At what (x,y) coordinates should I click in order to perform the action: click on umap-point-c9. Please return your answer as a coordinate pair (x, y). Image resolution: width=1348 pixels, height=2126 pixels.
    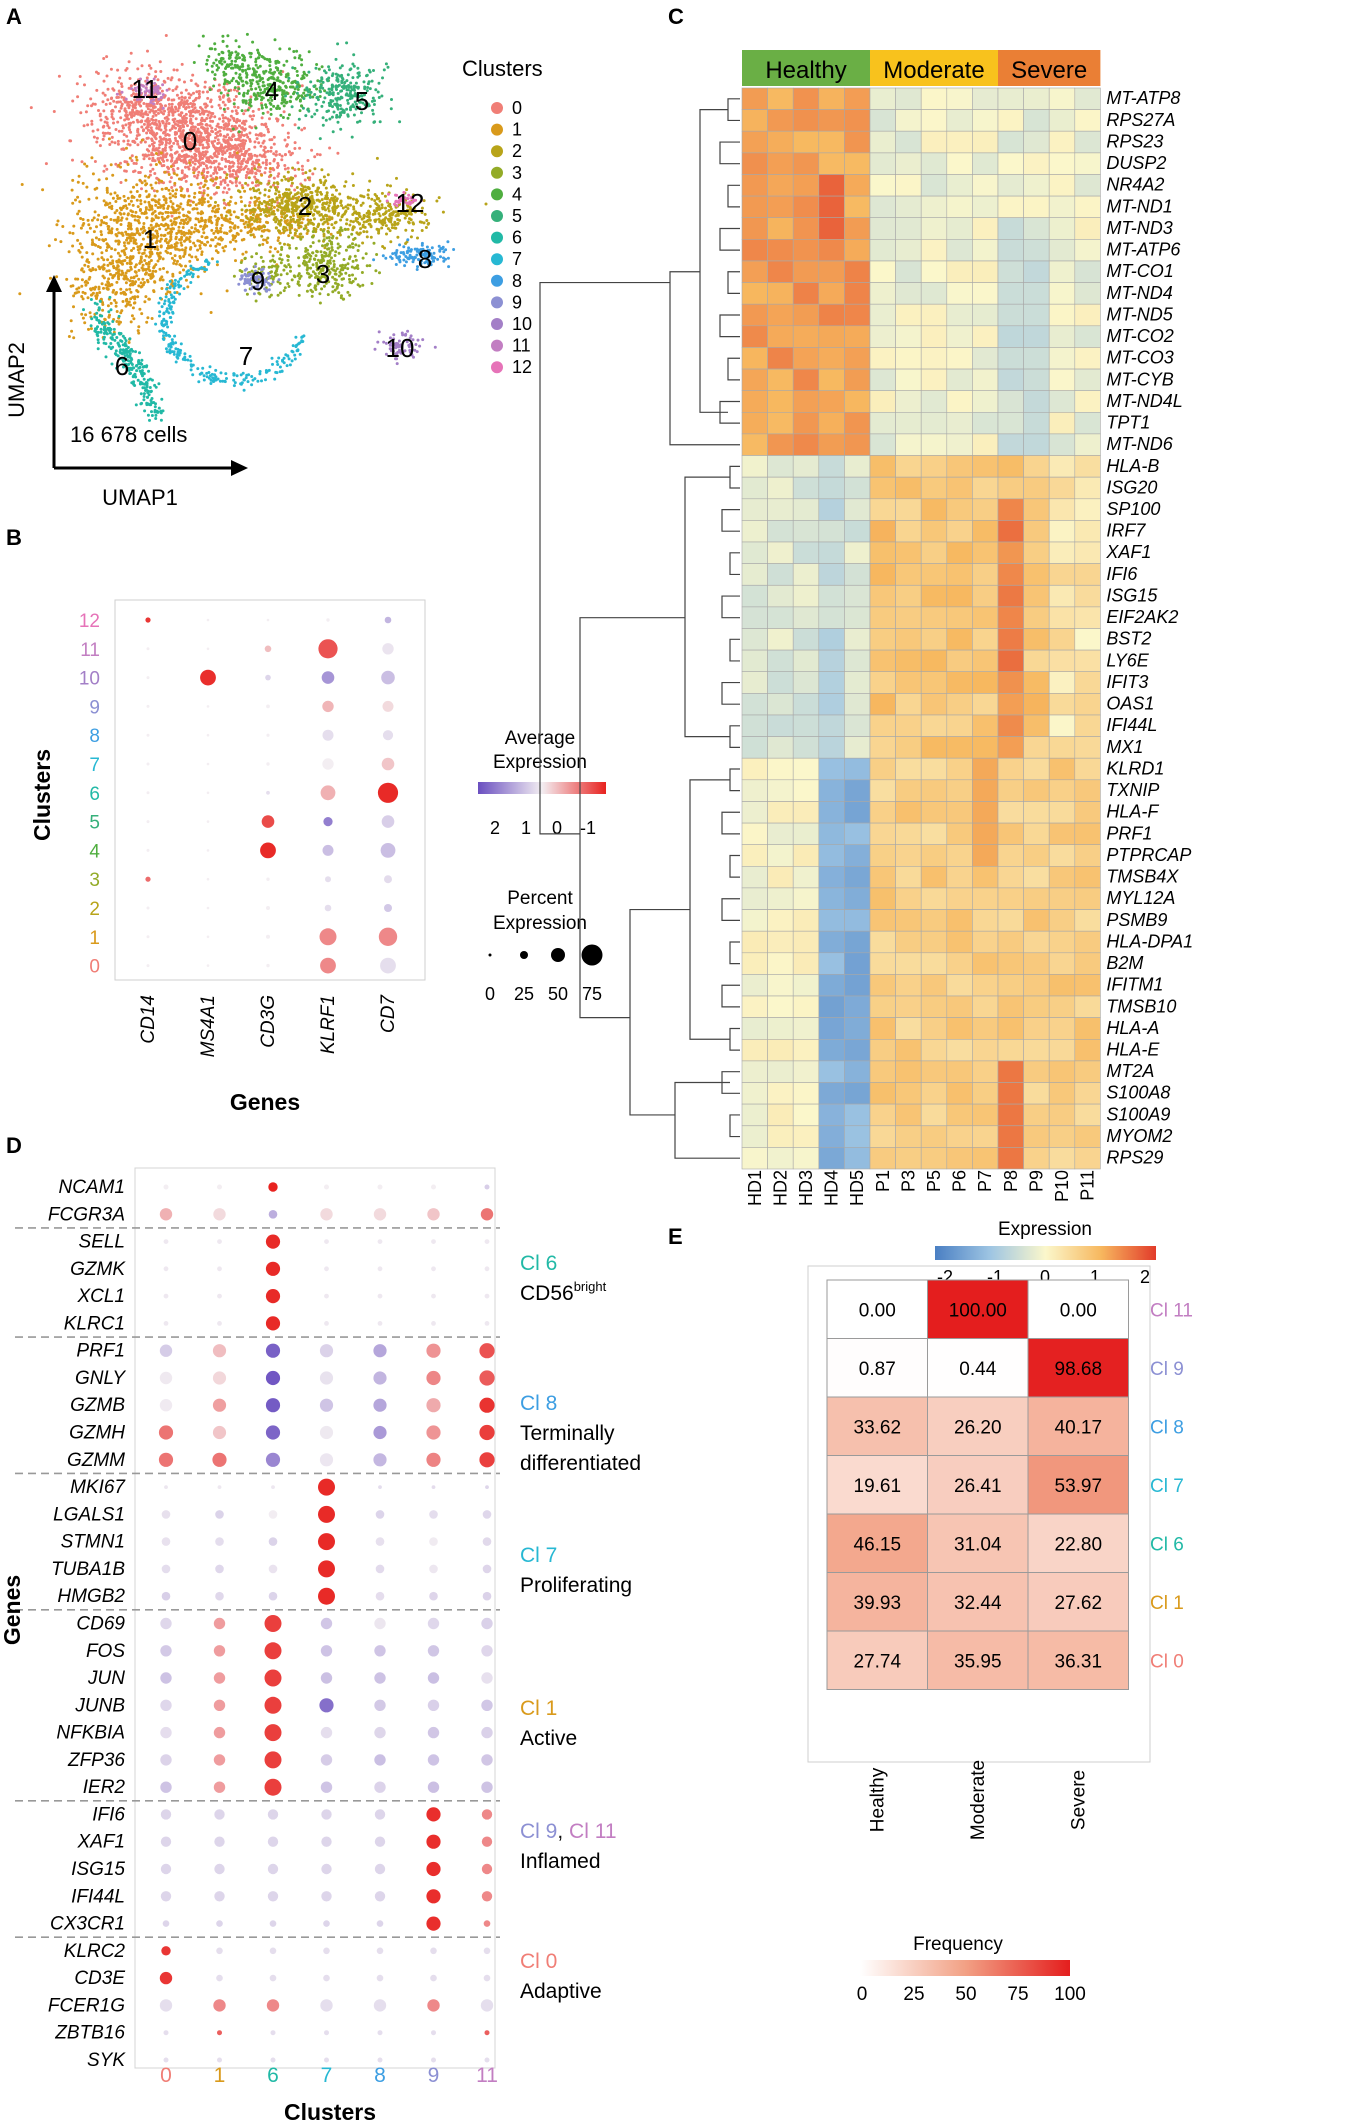
    Looking at the image, I should click on (267, 290).